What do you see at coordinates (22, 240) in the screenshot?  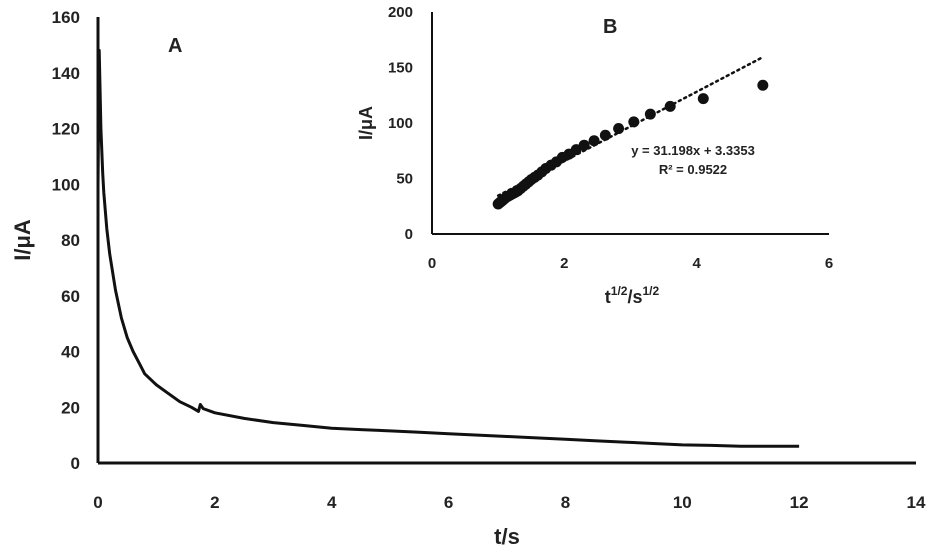 I see `panel-a-y-axis-title: I/μA` at bounding box center [22, 240].